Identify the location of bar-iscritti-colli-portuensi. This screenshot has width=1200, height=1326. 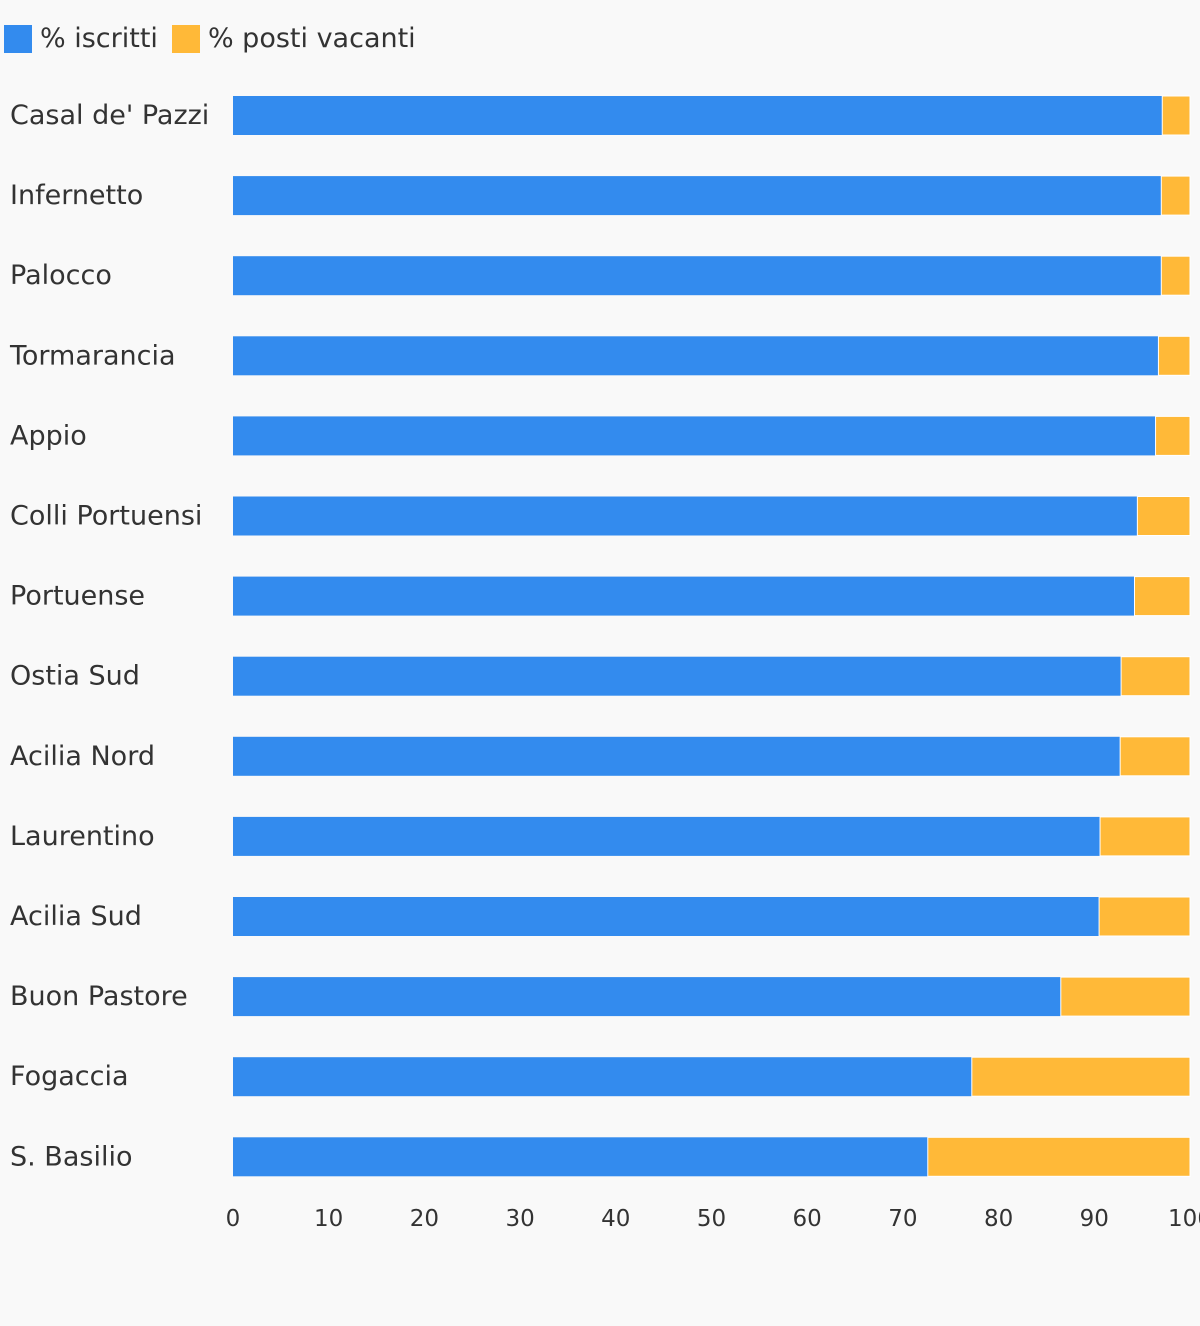
(685, 516).